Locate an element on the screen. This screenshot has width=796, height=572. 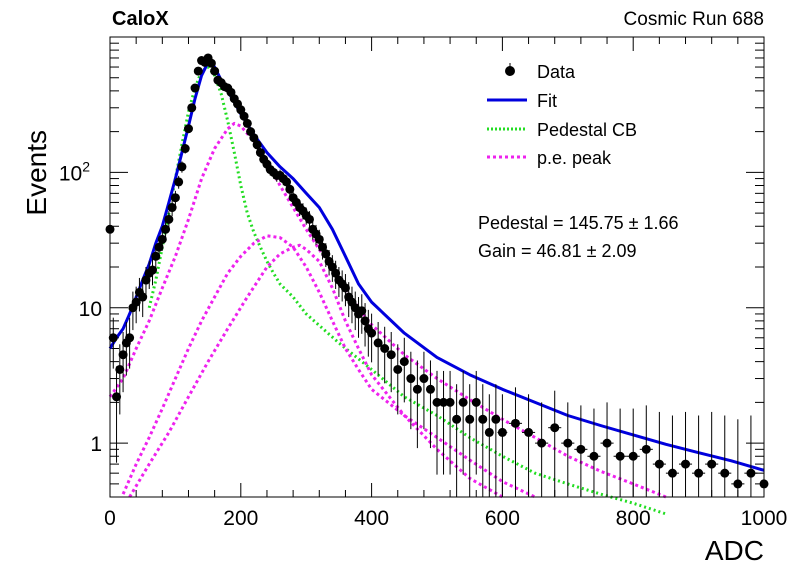
legend-pe-label: p.e. peak is located at coordinates (574, 158).